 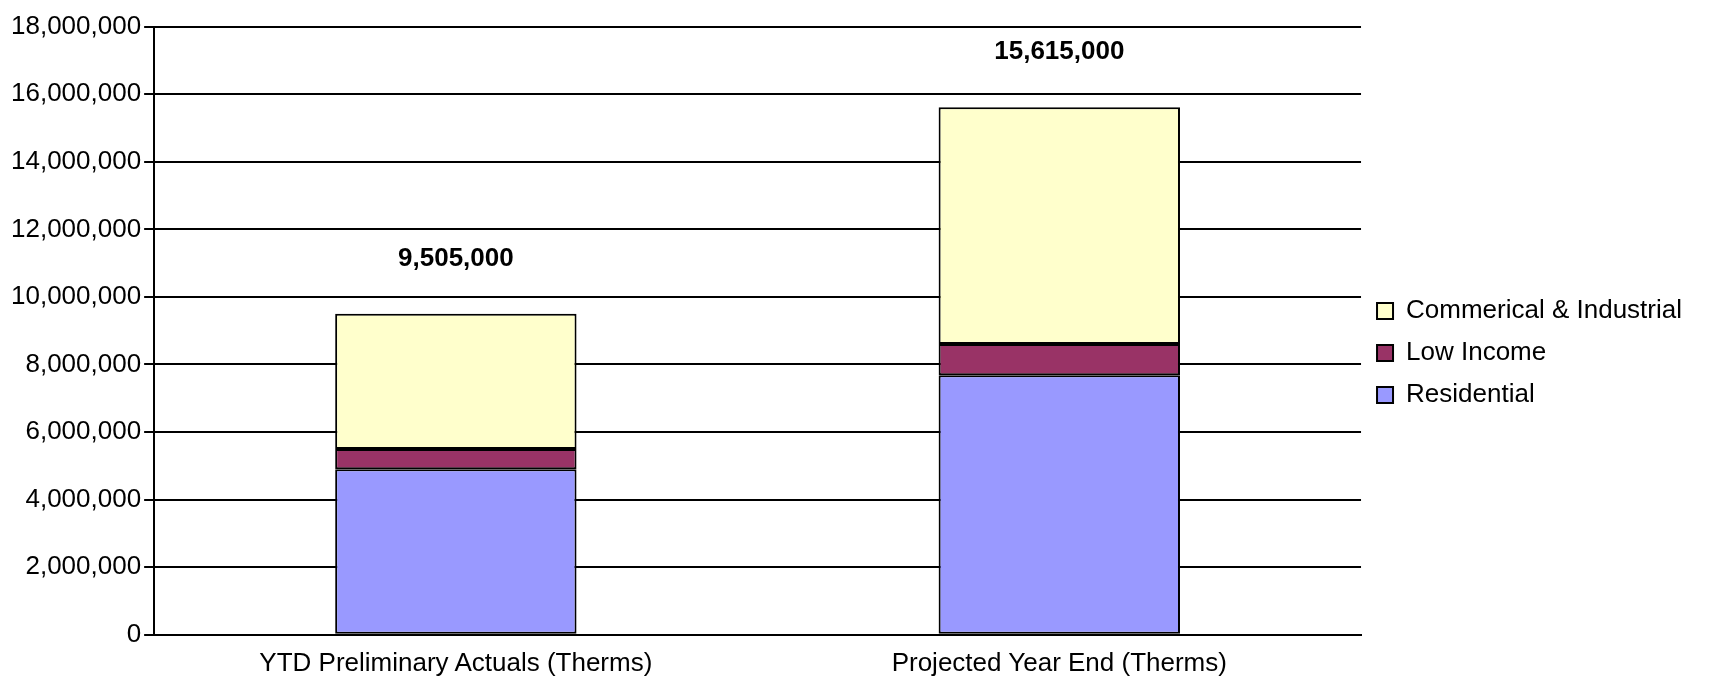 What do you see at coordinates (83, 430) in the screenshot?
I see `y-tick-label: 6,000,000` at bounding box center [83, 430].